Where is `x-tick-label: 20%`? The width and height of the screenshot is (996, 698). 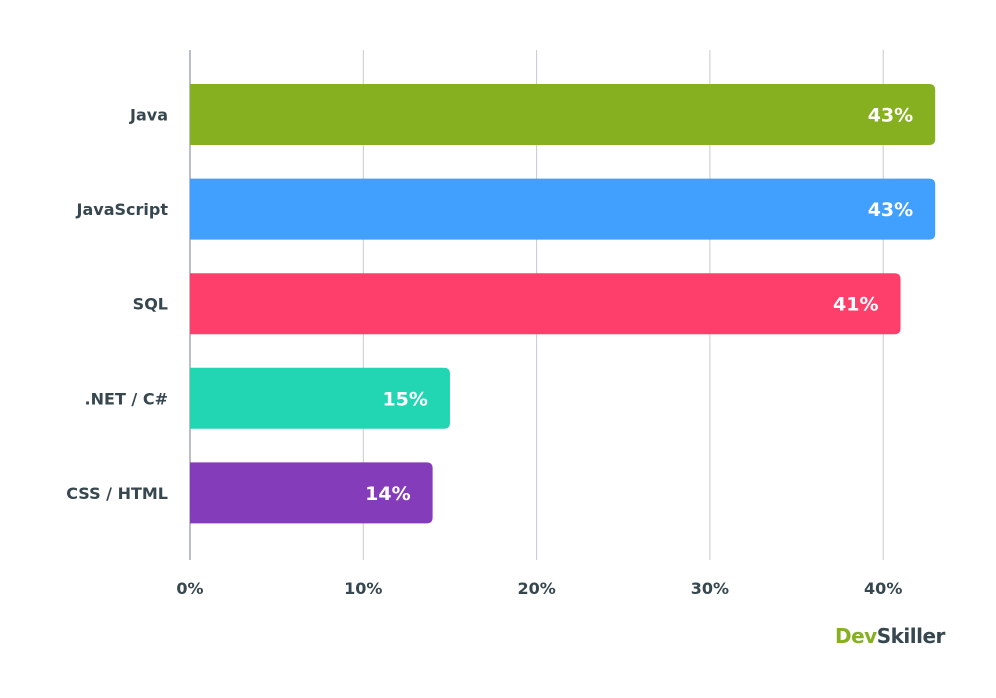
x-tick-label: 20% is located at coordinates (536, 588).